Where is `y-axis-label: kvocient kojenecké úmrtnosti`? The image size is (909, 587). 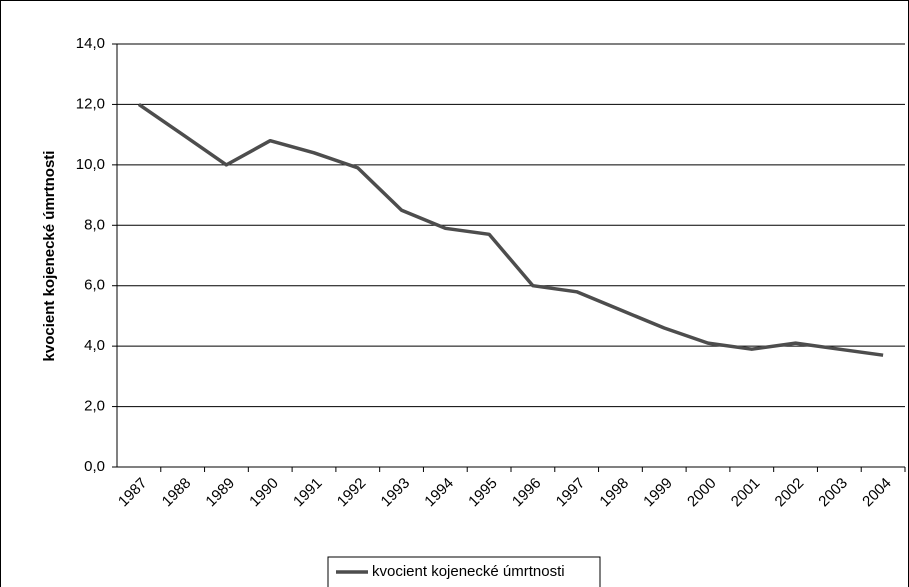
y-axis-label: kvocient kojenecké úmrtnosti is located at coordinates (49, 256).